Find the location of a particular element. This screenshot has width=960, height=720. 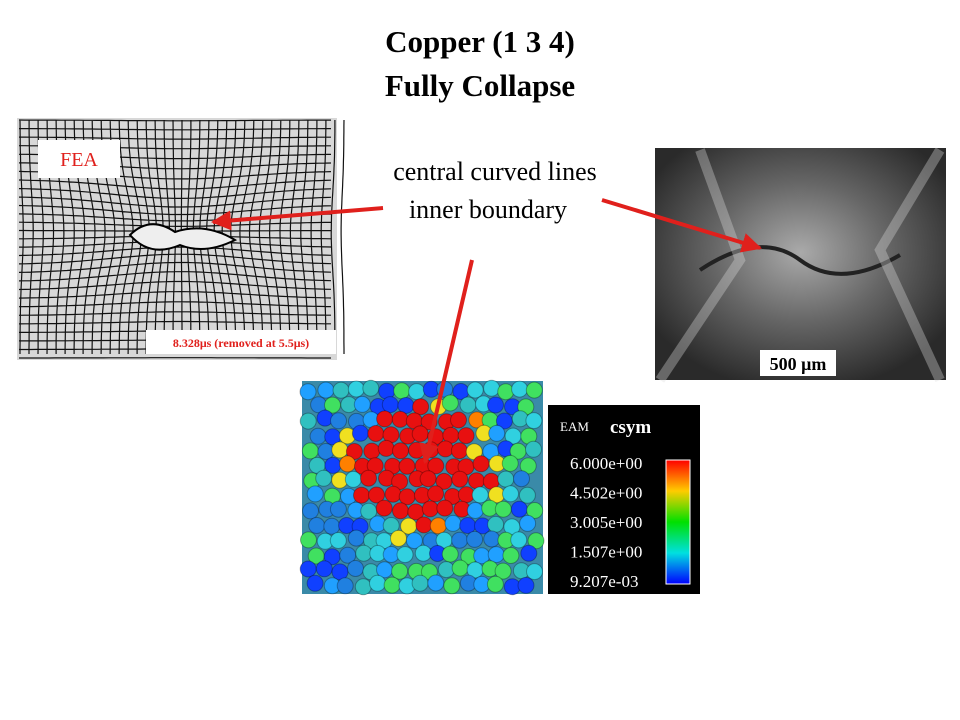

scale-bar-box is located at coordinates (798, 363).